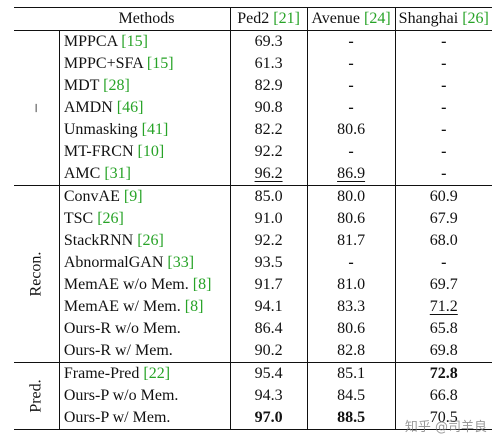 The width and height of the screenshot is (495, 441). I want to click on method-name: MPPC+SFA, so click(103, 63).